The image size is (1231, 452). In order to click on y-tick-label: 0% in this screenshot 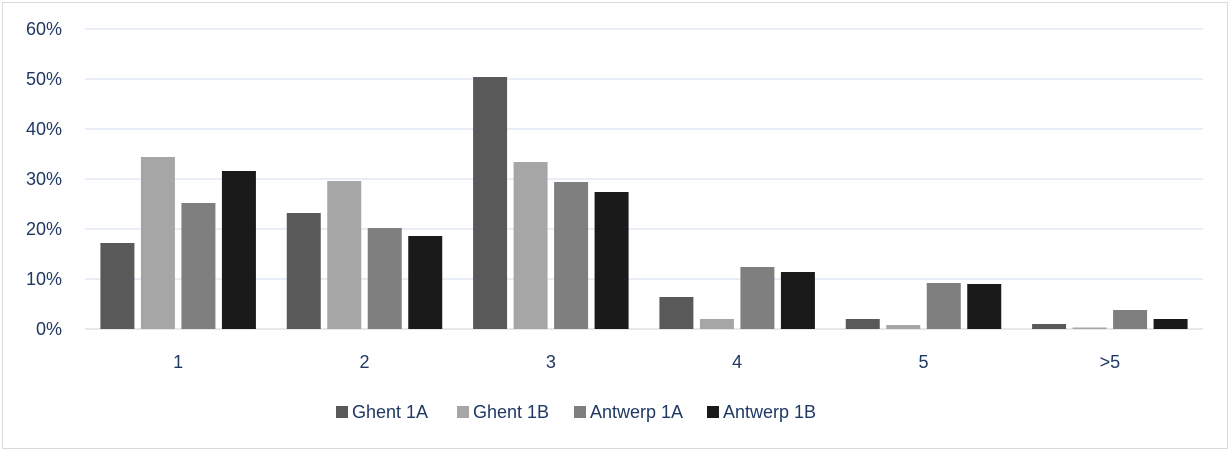, I will do `click(49, 329)`.